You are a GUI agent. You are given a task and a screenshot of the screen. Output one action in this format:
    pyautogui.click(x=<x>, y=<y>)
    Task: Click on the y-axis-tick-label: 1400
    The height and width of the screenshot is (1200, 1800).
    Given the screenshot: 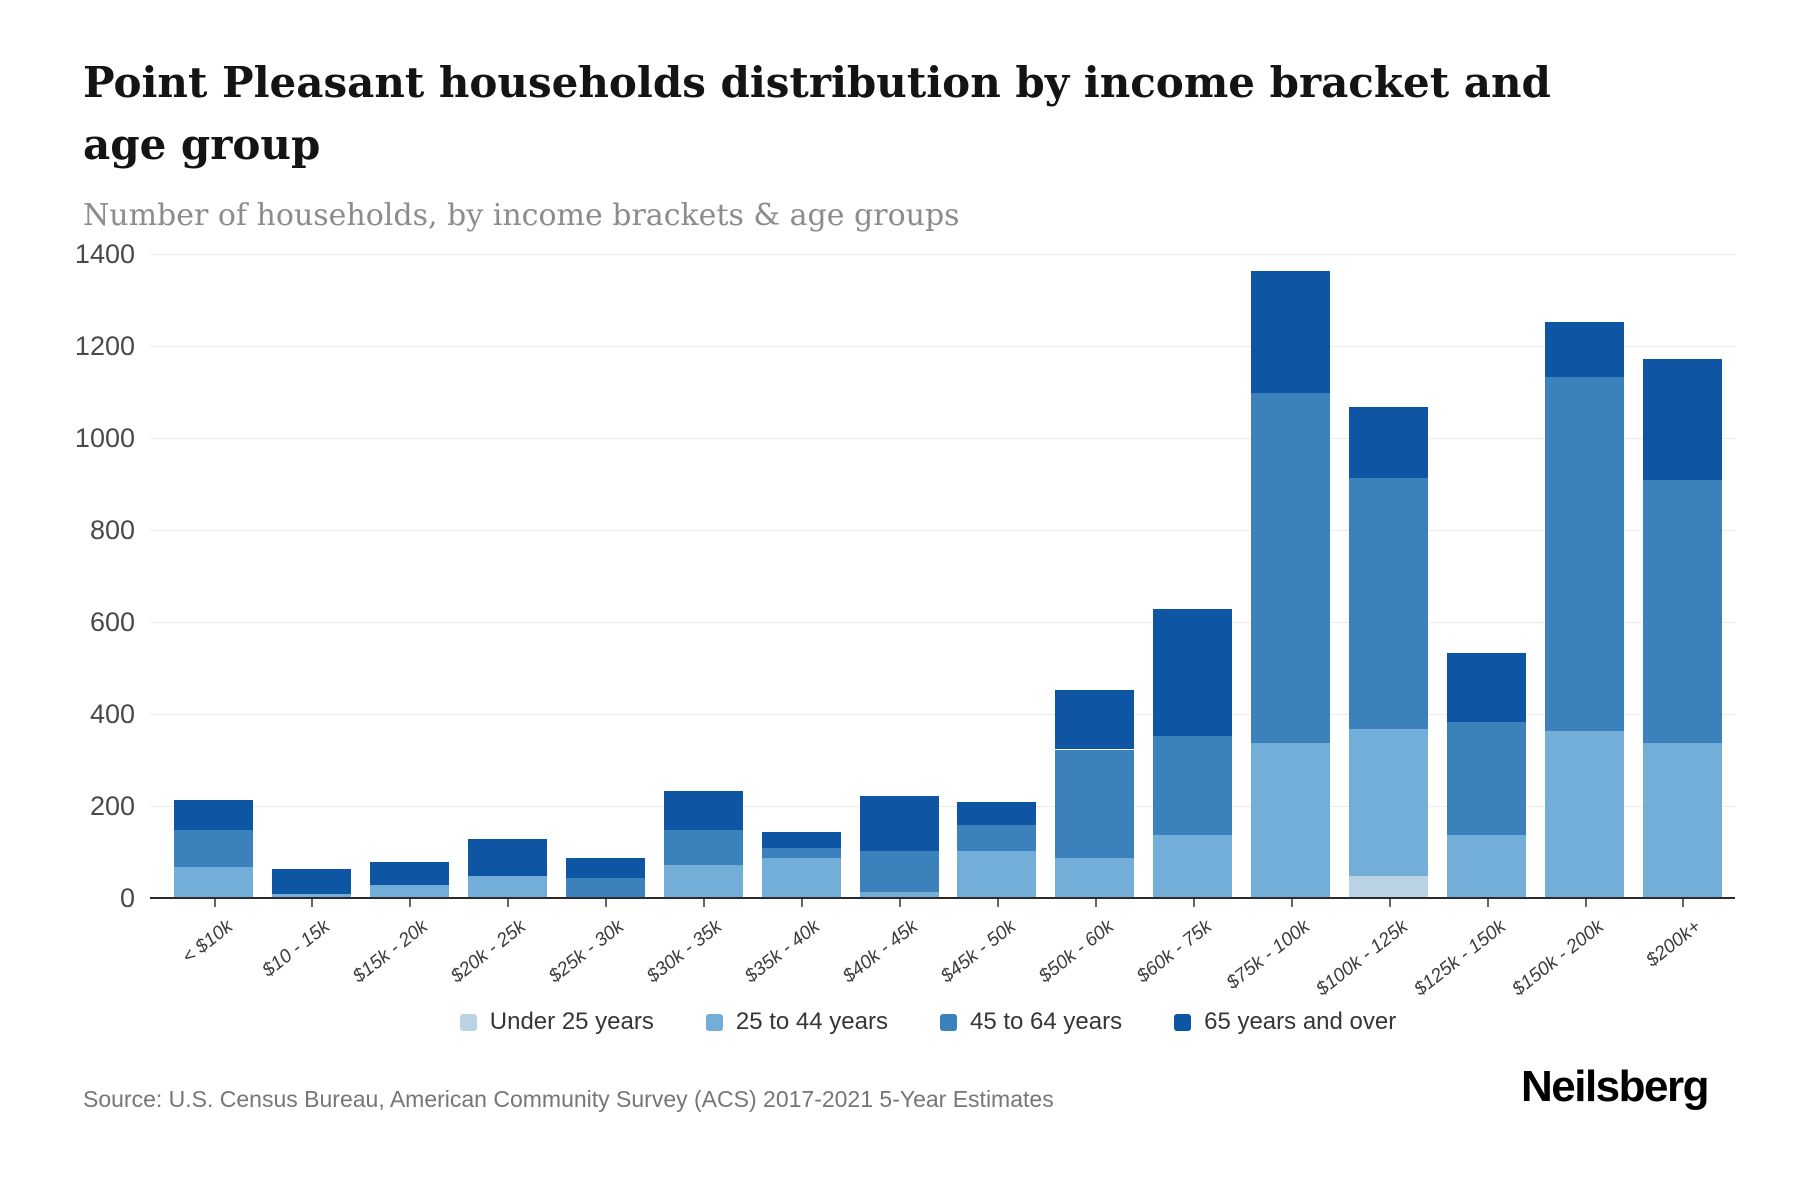 What is the action you would take?
    pyautogui.click(x=104, y=254)
    